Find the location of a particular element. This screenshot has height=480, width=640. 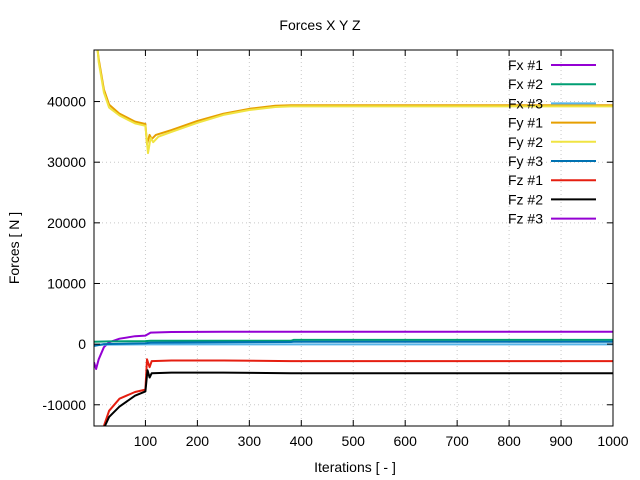

x-tick-label: 500 is located at coordinates (354, 441).